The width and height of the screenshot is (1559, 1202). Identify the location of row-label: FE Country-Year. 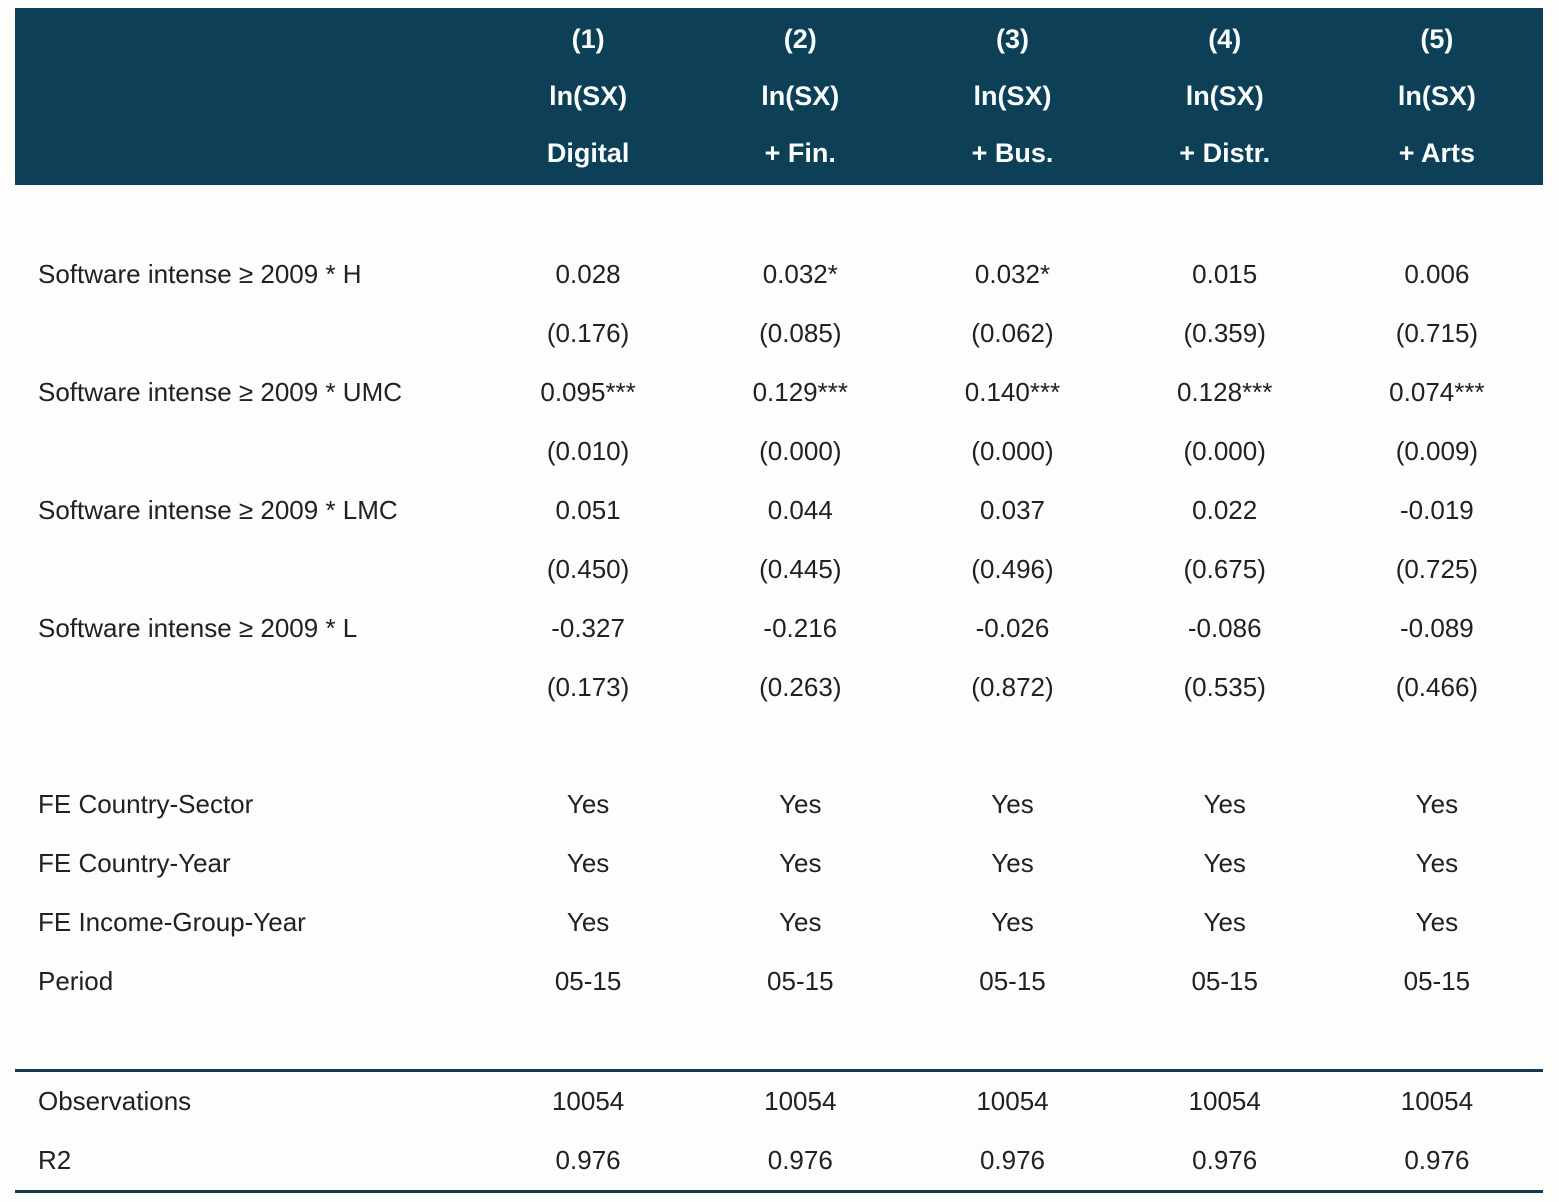
(134, 863).